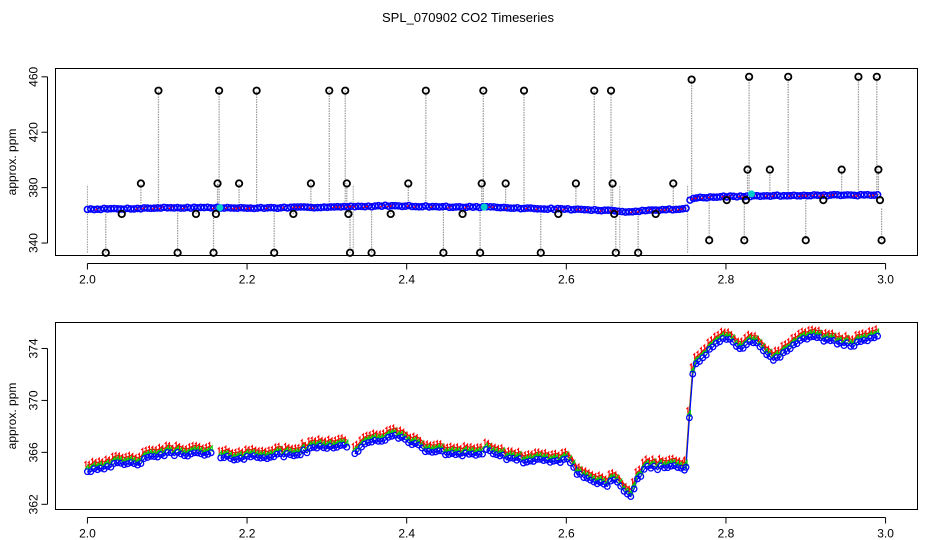  What do you see at coordinates (34, 76) in the screenshot?
I see `top-y-tick-label: 460` at bounding box center [34, 76].